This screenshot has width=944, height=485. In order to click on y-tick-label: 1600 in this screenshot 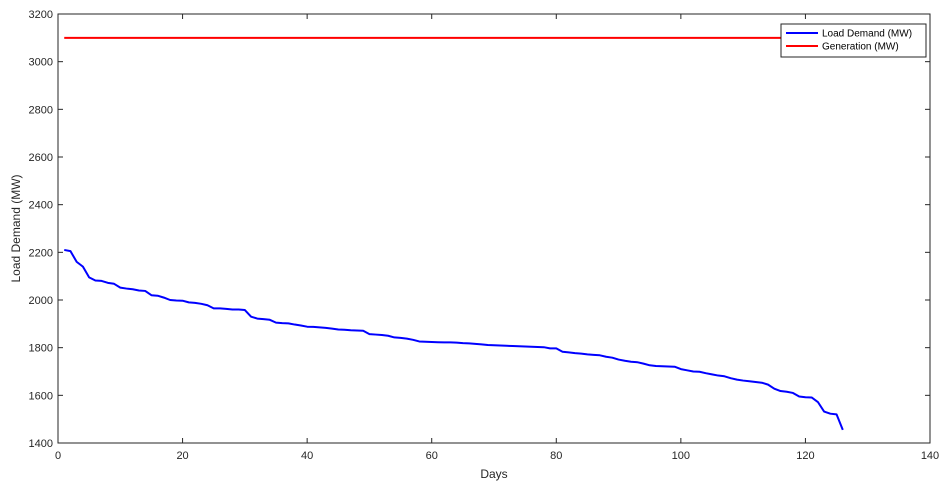, I will do `click(41, 396)`.